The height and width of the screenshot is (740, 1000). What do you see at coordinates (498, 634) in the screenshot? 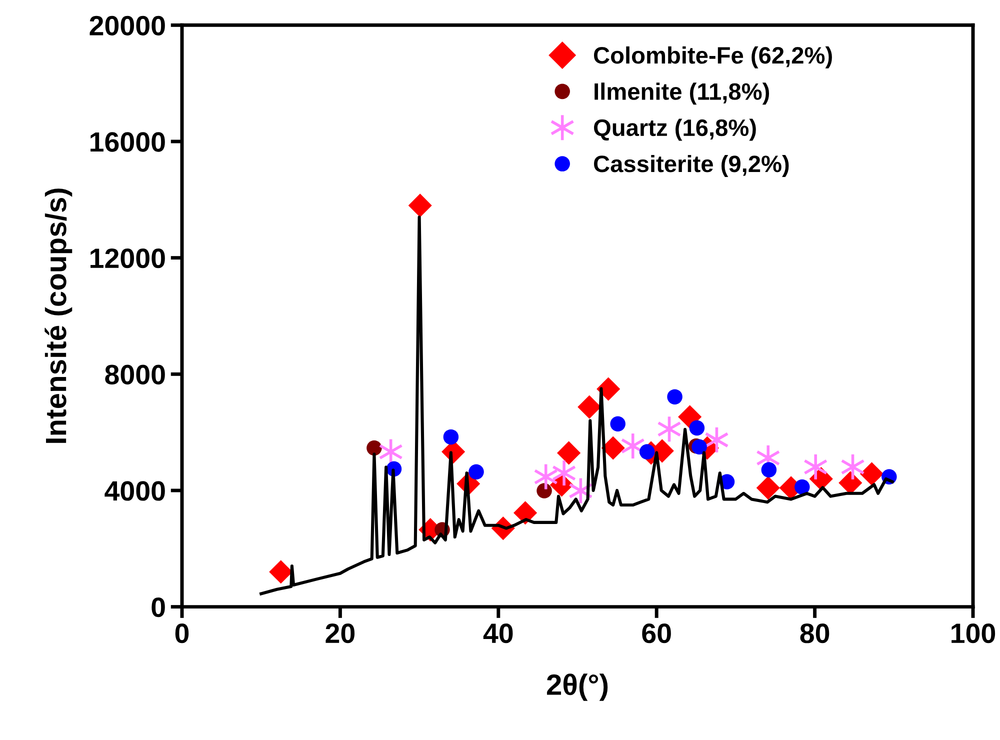
I see `x-tick-label: 40` at bounding box center [498, 634].